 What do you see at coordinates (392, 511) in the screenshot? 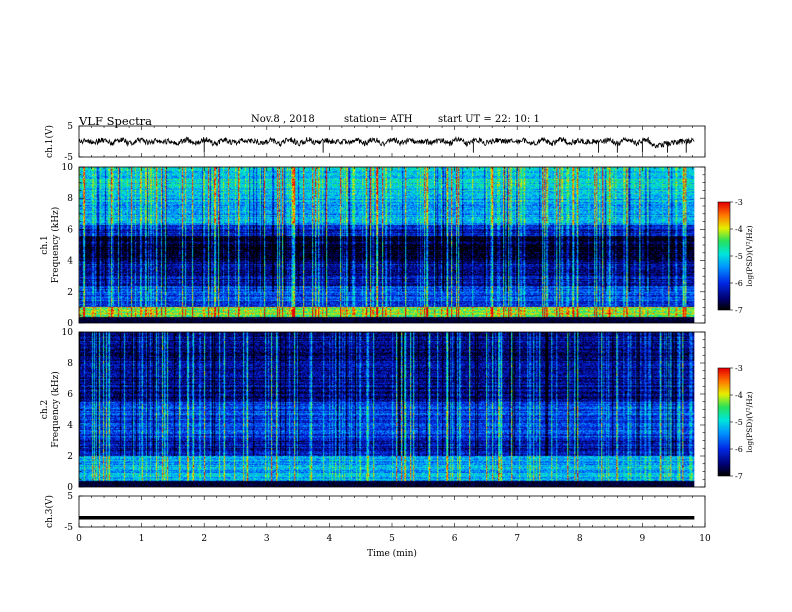
I see `ch3-waveform-frame` at bounding box center [392, 511].